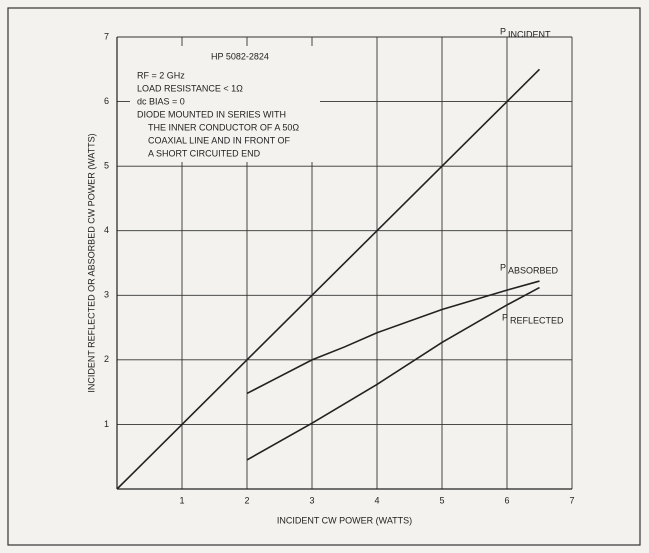 This screenshot has height=553, width=649. I want to click on y-tick-label: 7, so click(106, 36).